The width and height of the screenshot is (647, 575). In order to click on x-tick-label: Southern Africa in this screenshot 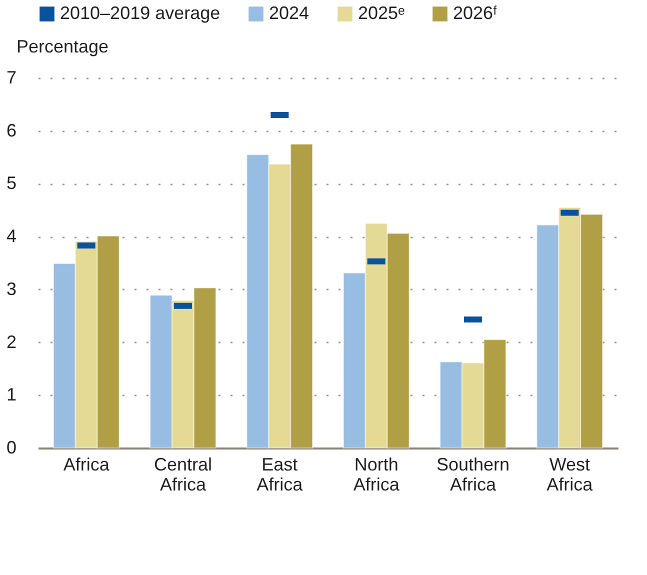, I will do `click(473, 474)`.